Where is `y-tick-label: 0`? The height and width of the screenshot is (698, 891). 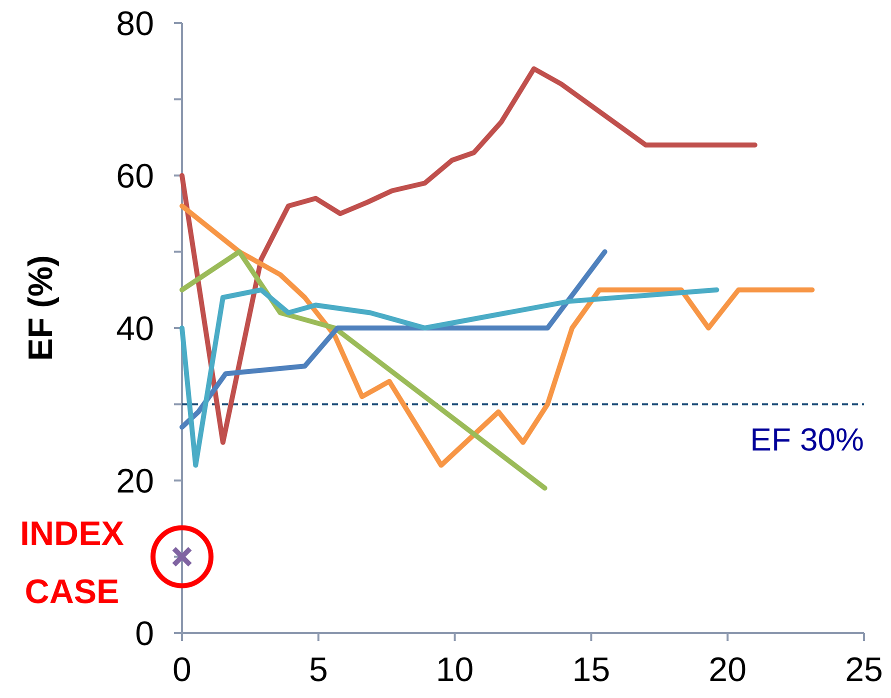
y-tick-label: 0 is located at coordinates (144, 633).